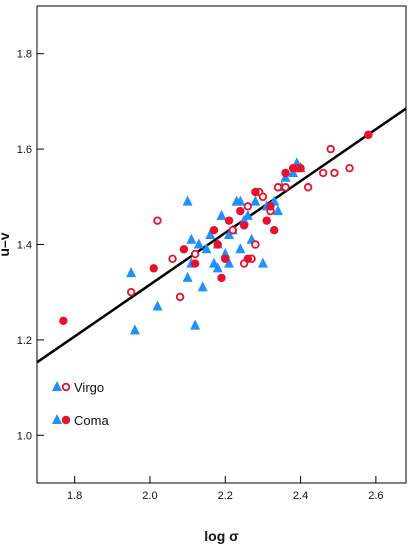 This screenshot has width=409, height=545. Describe the element at coordinates (24, 150) in the screenshot. I see `y-tick-label: 1.6` at that location.